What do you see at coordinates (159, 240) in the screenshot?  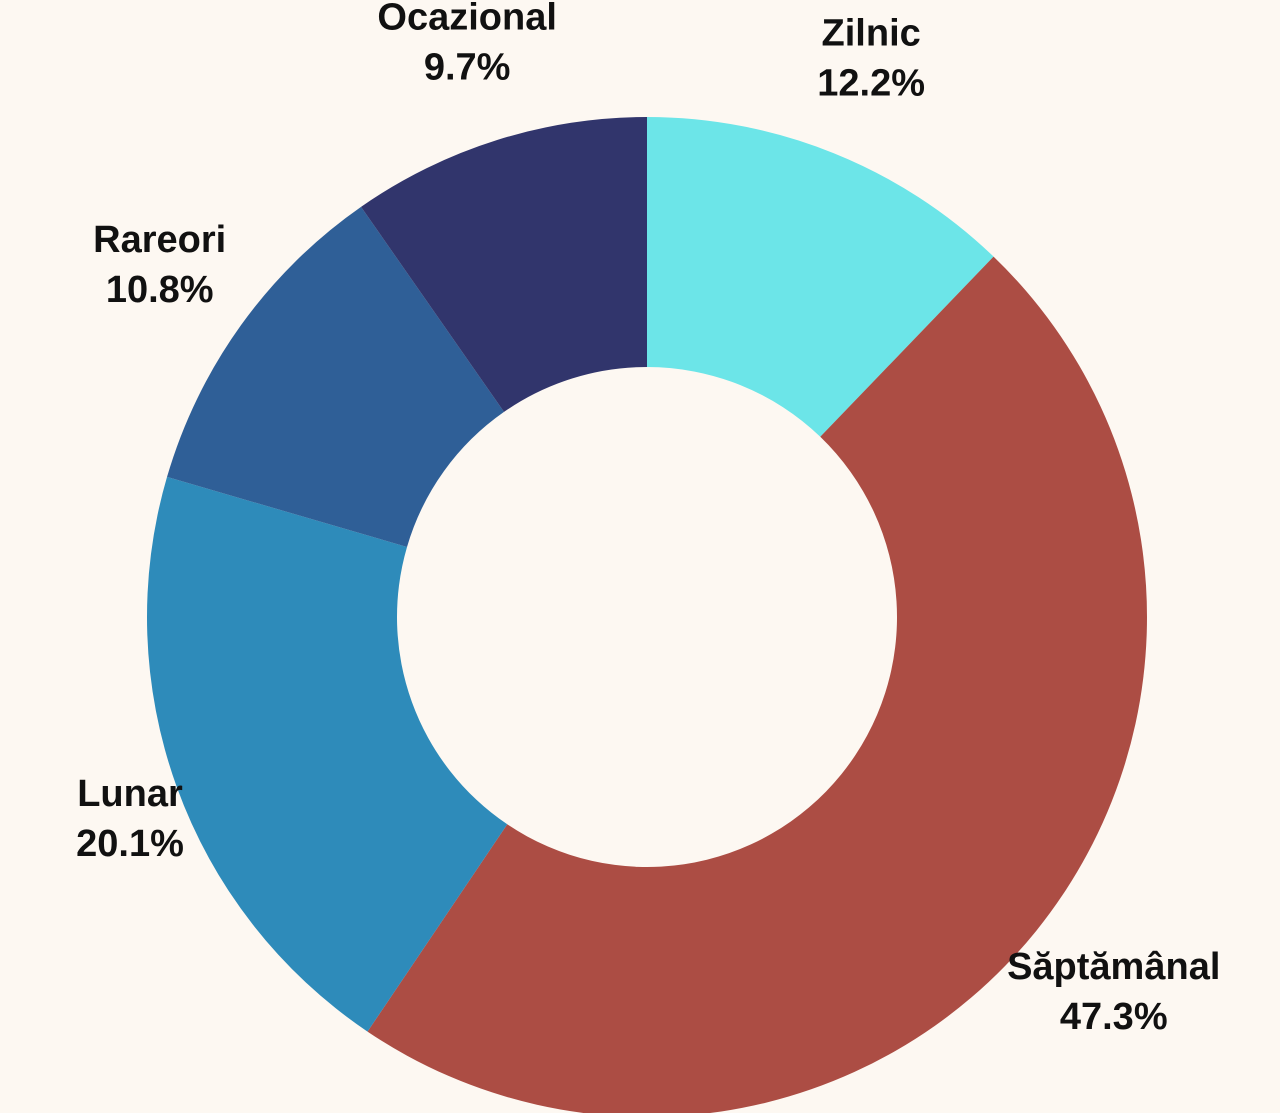 I see `slice-label: Rareori` at bounding box center [159, 240].